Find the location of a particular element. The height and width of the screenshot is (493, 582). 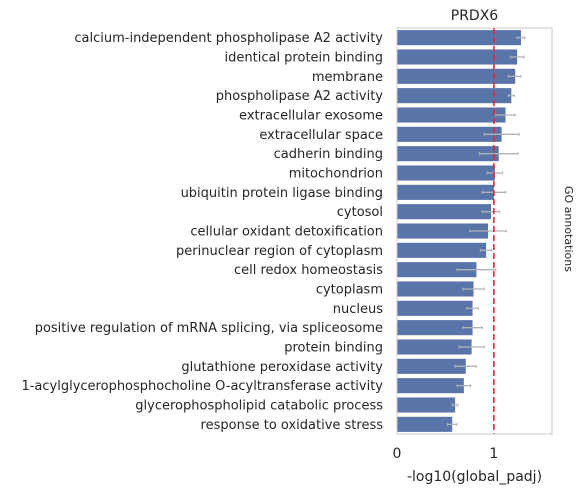

category-label: cellular oxidant detoxification is located at coordinates (286, 232).